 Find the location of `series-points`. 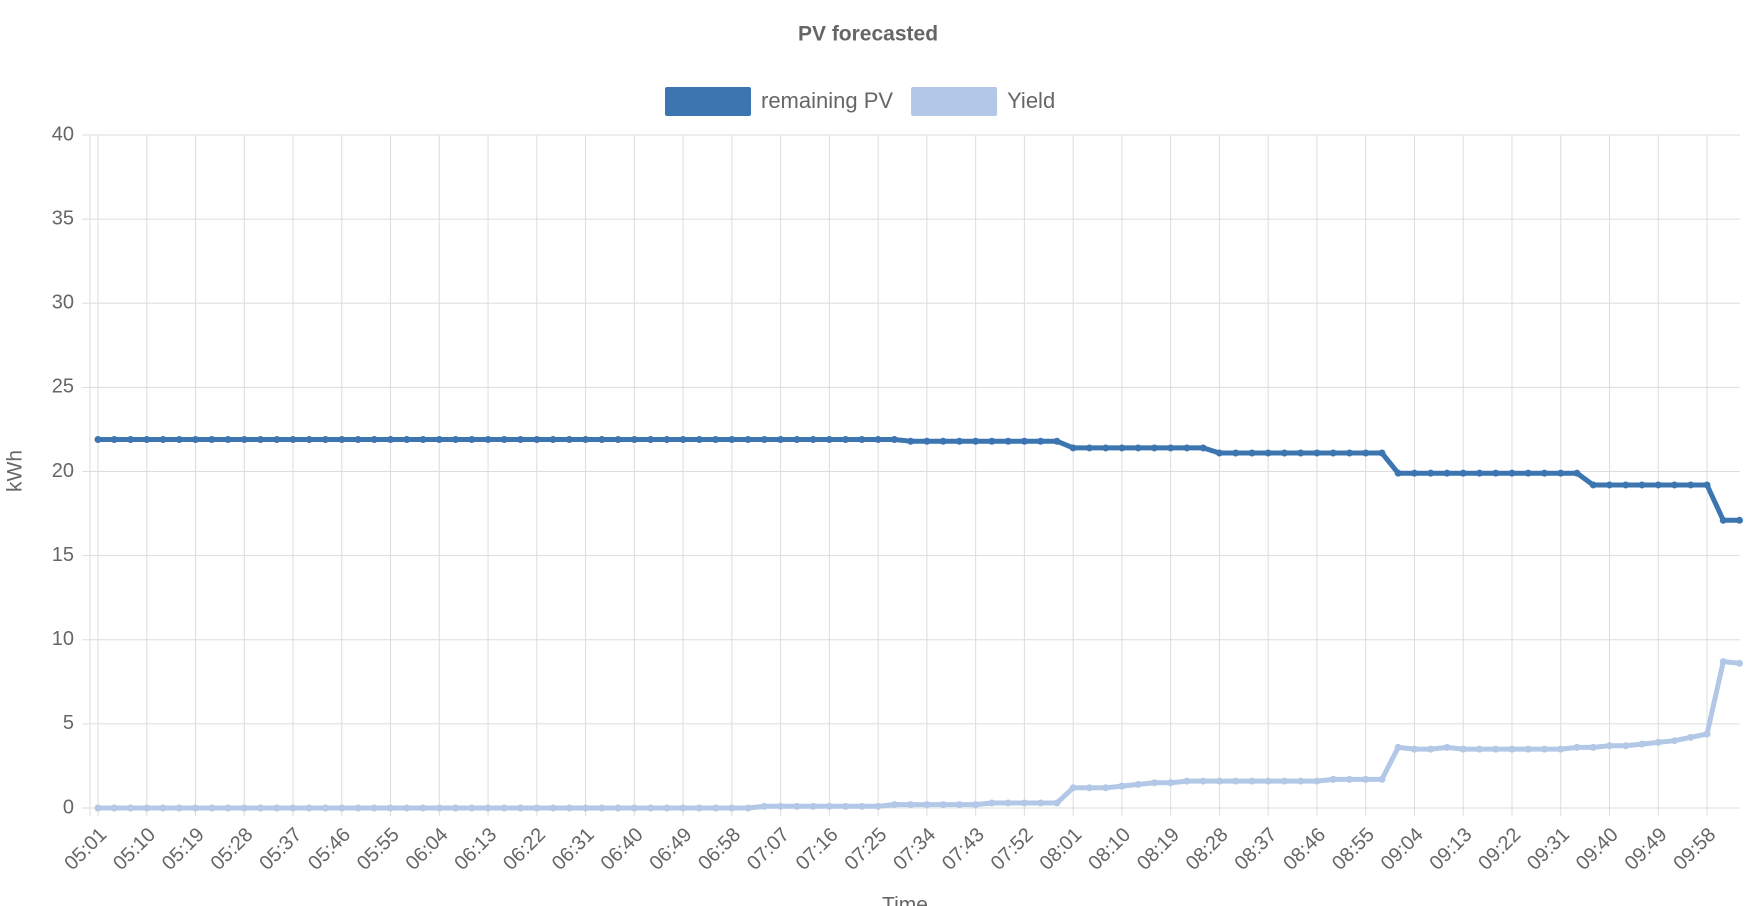

series-points is located at coordinates (919, 480).